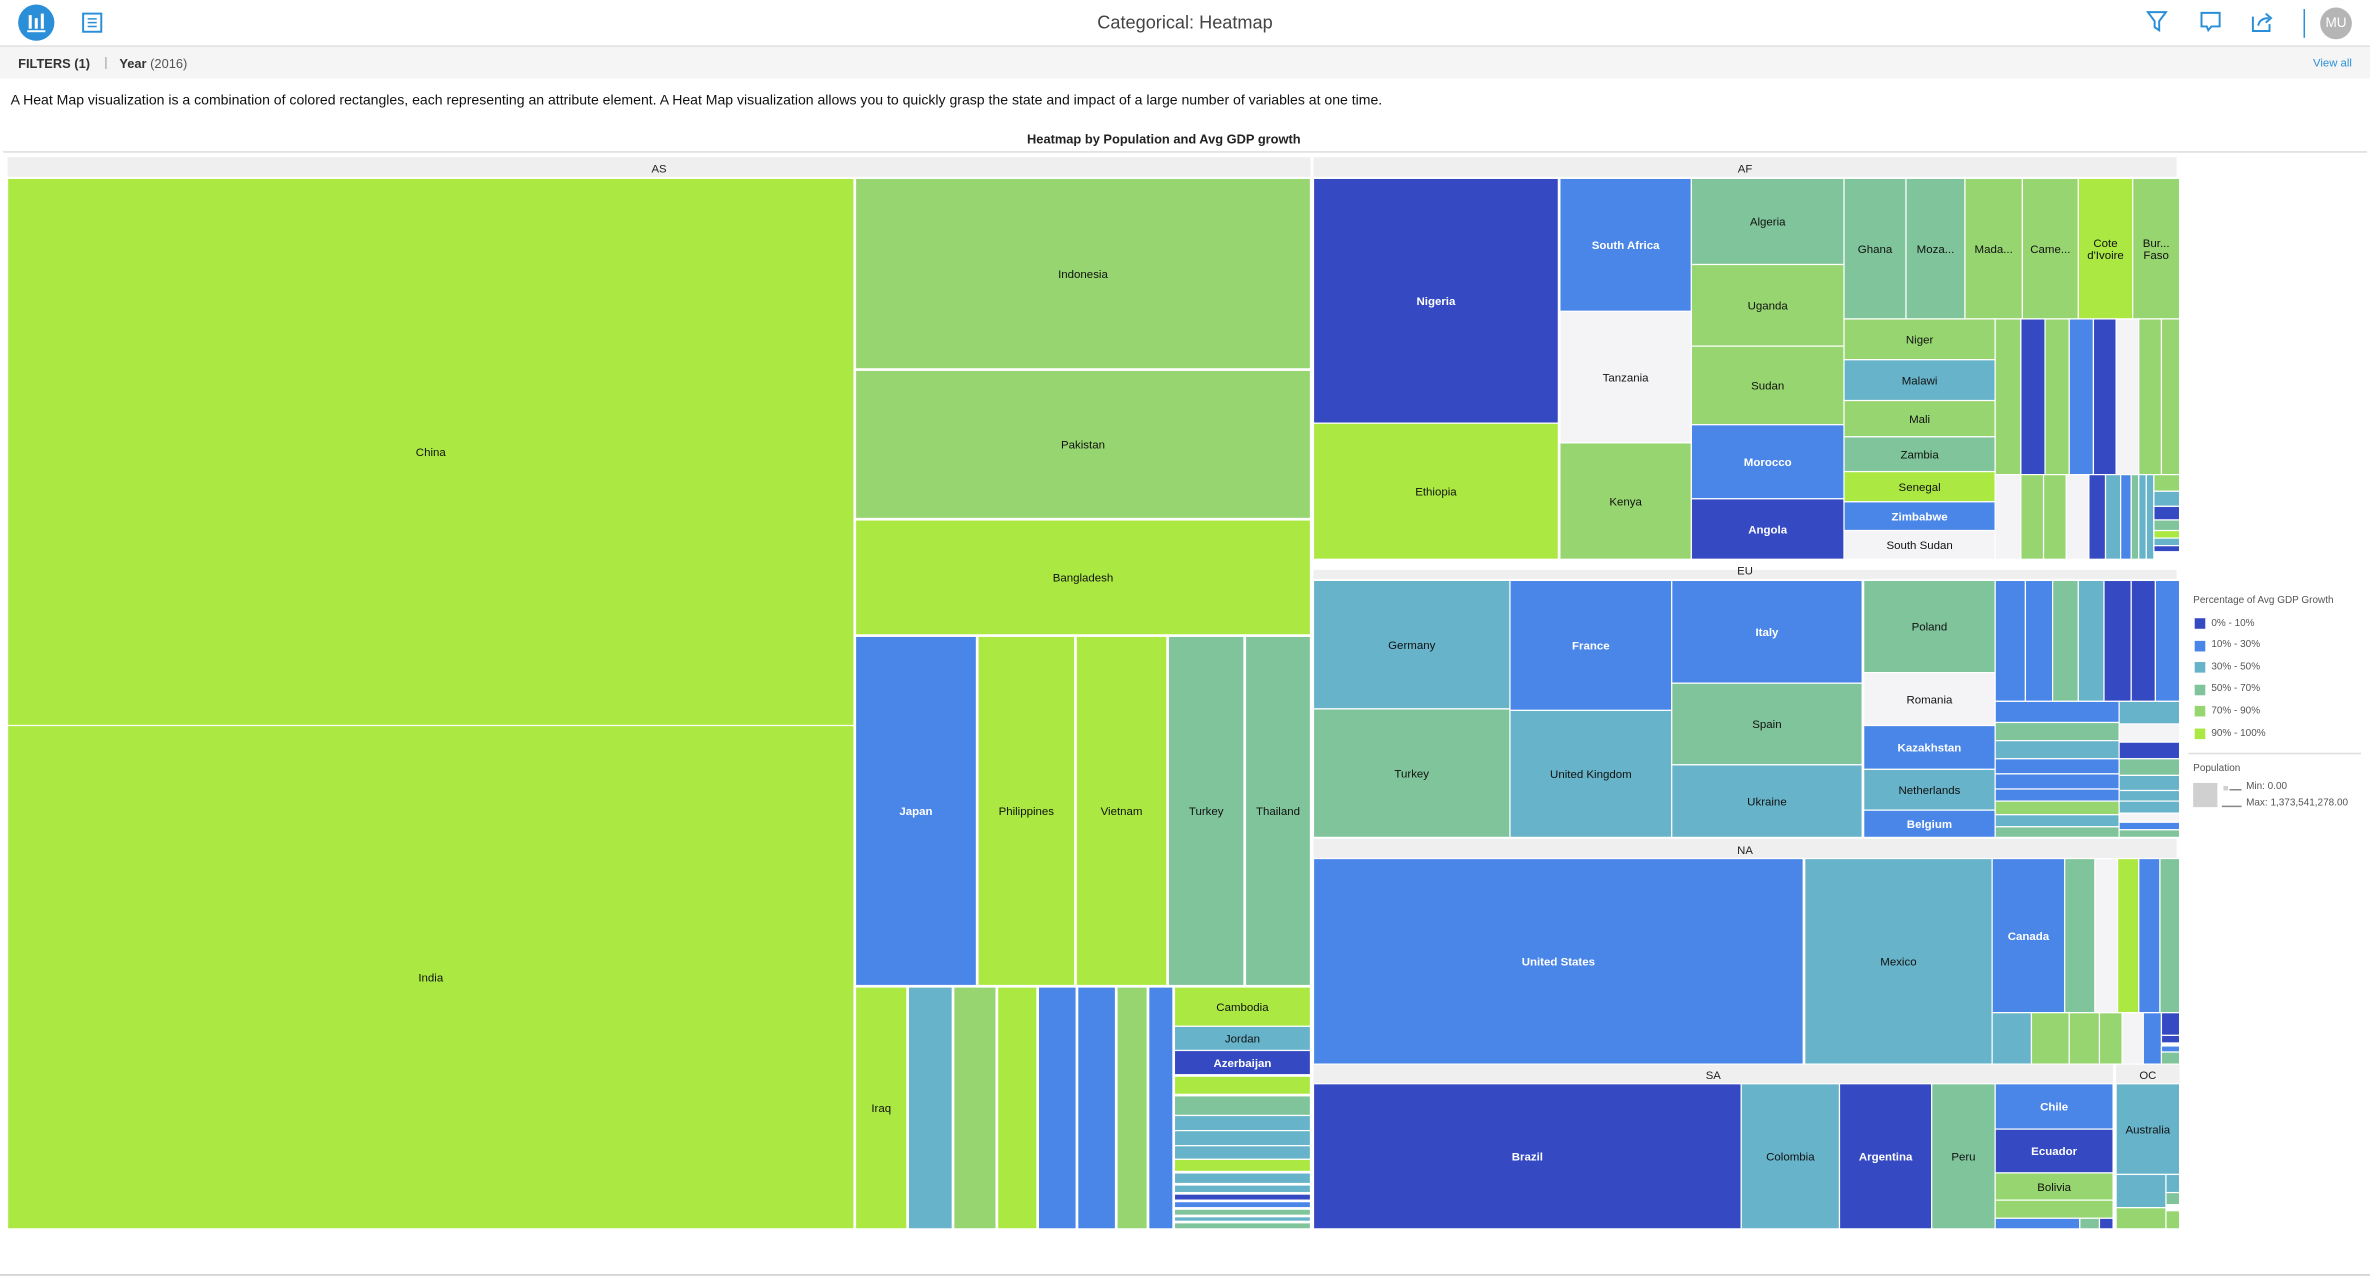 The image size is (2370, 1276). Describe the element at coordinates (881, 1108) in the screenshot. I see `heatmap-cell-iraq` at that location.